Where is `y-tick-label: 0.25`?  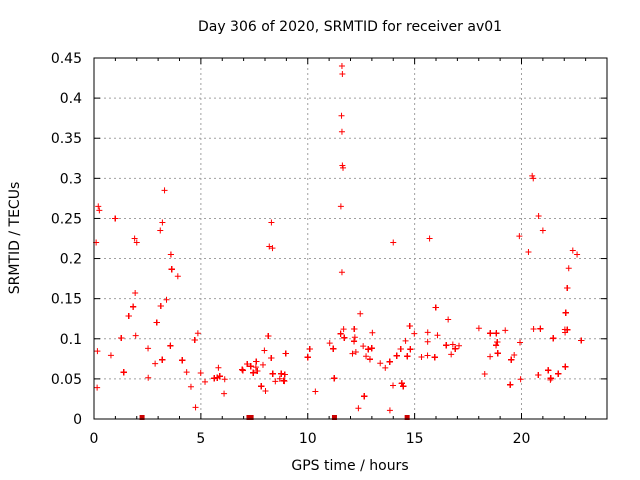
y-tick-label: 0.25 is located at coordinates (66, 219).